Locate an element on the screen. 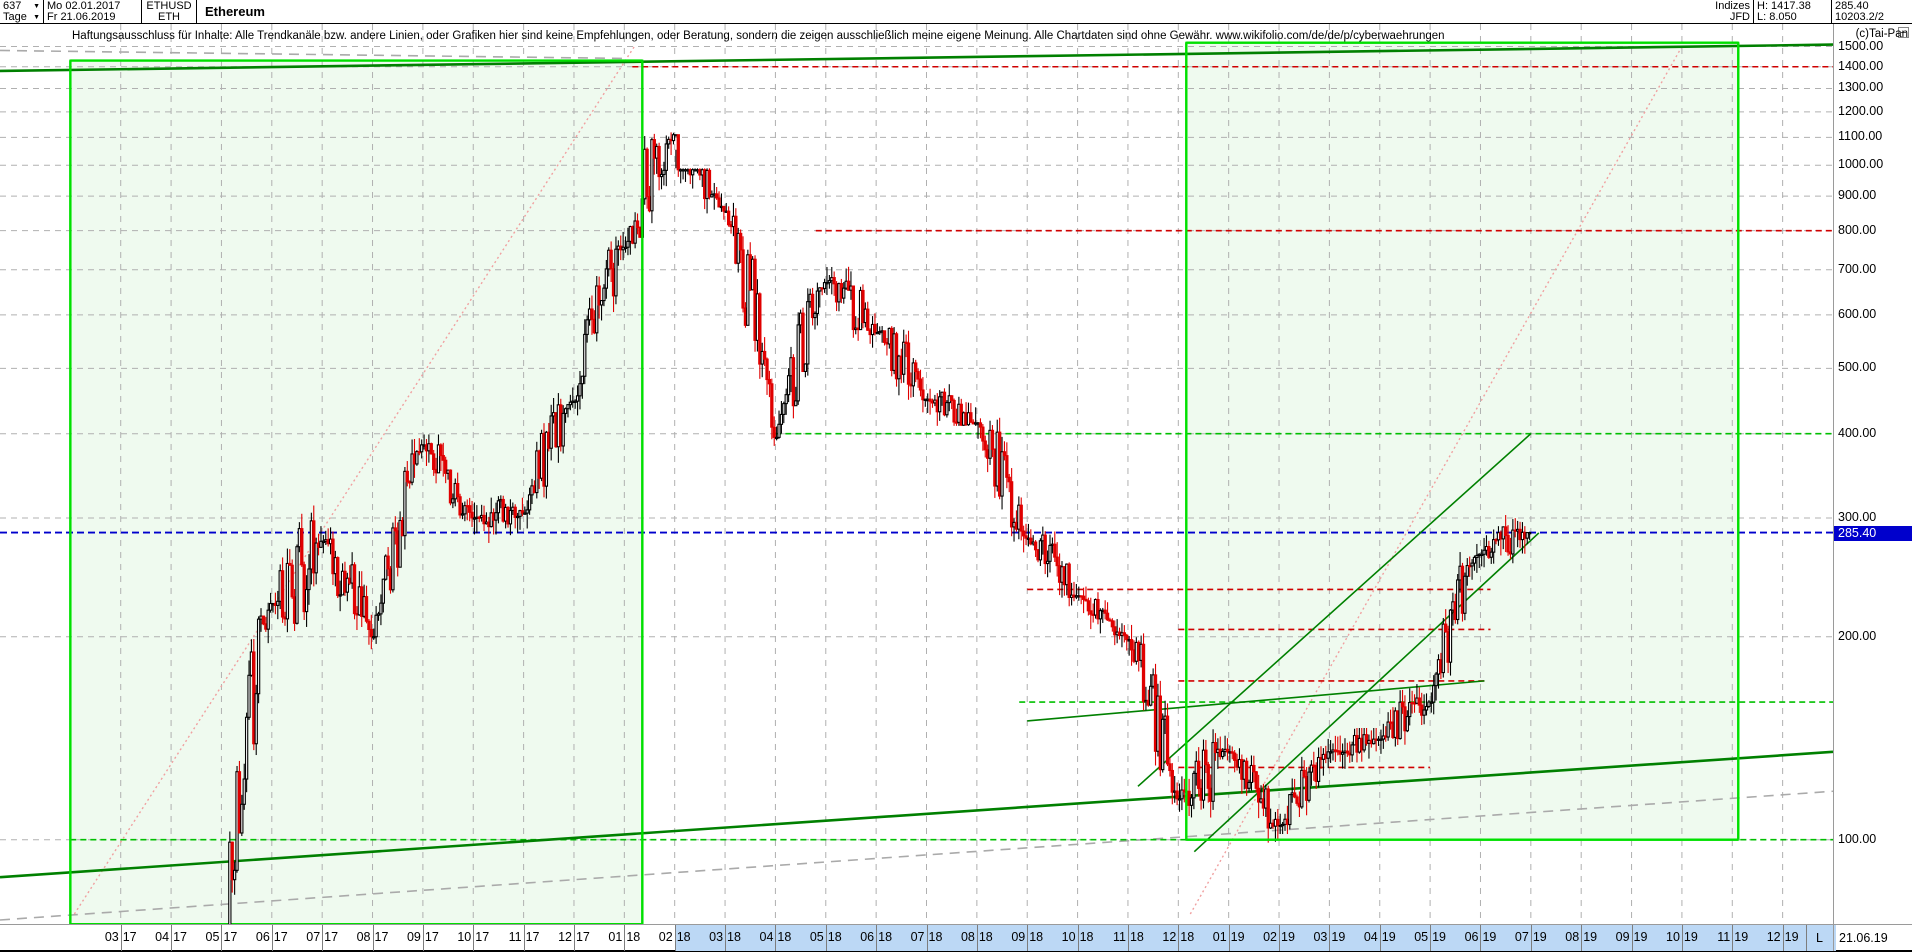  time-axis-label: 12 17 is located at coordinates (574, 937).